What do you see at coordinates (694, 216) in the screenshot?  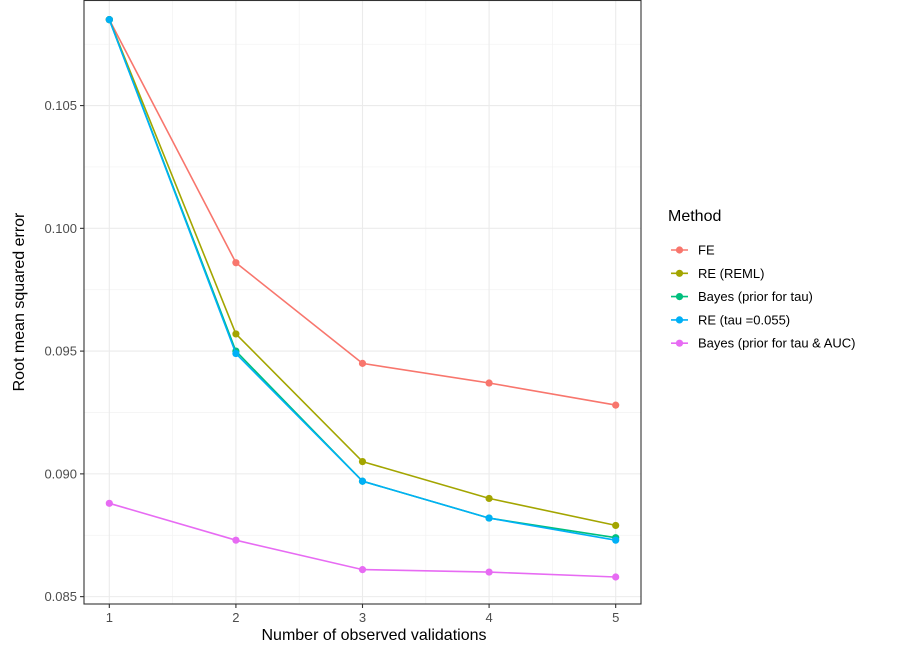 I see `legend-title: Method` at bounding box center [694, 216].